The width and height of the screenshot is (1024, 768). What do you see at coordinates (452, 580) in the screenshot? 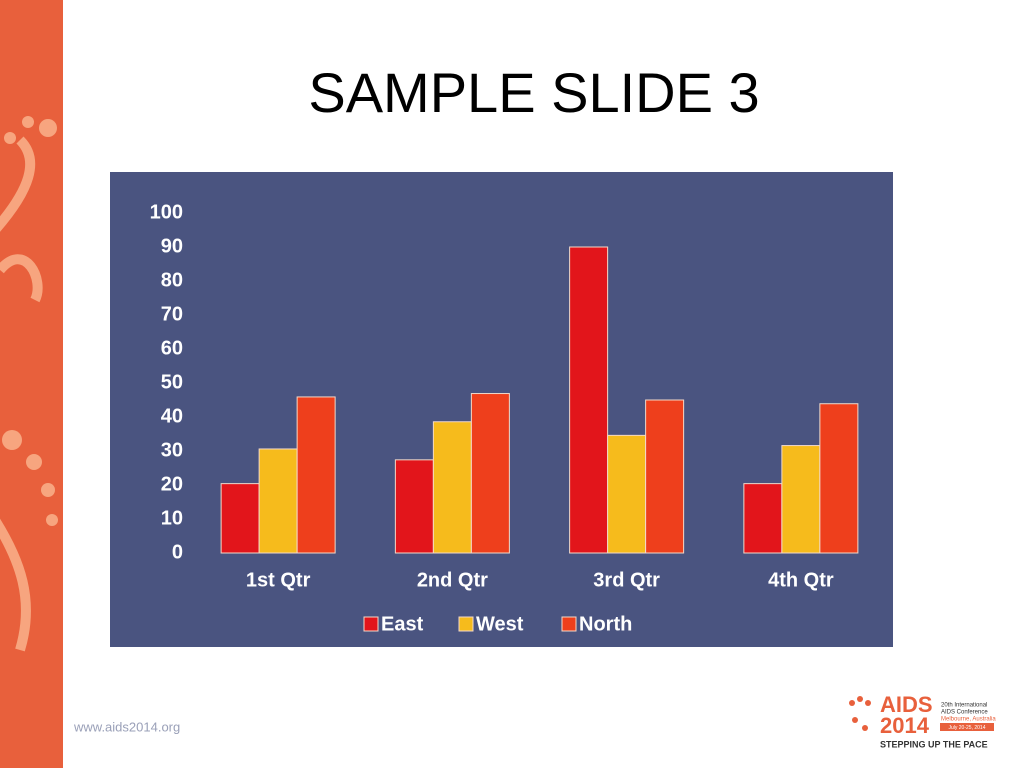
I see `x-tick-label: 2nd Qtr` at bounding box center [452, 580].